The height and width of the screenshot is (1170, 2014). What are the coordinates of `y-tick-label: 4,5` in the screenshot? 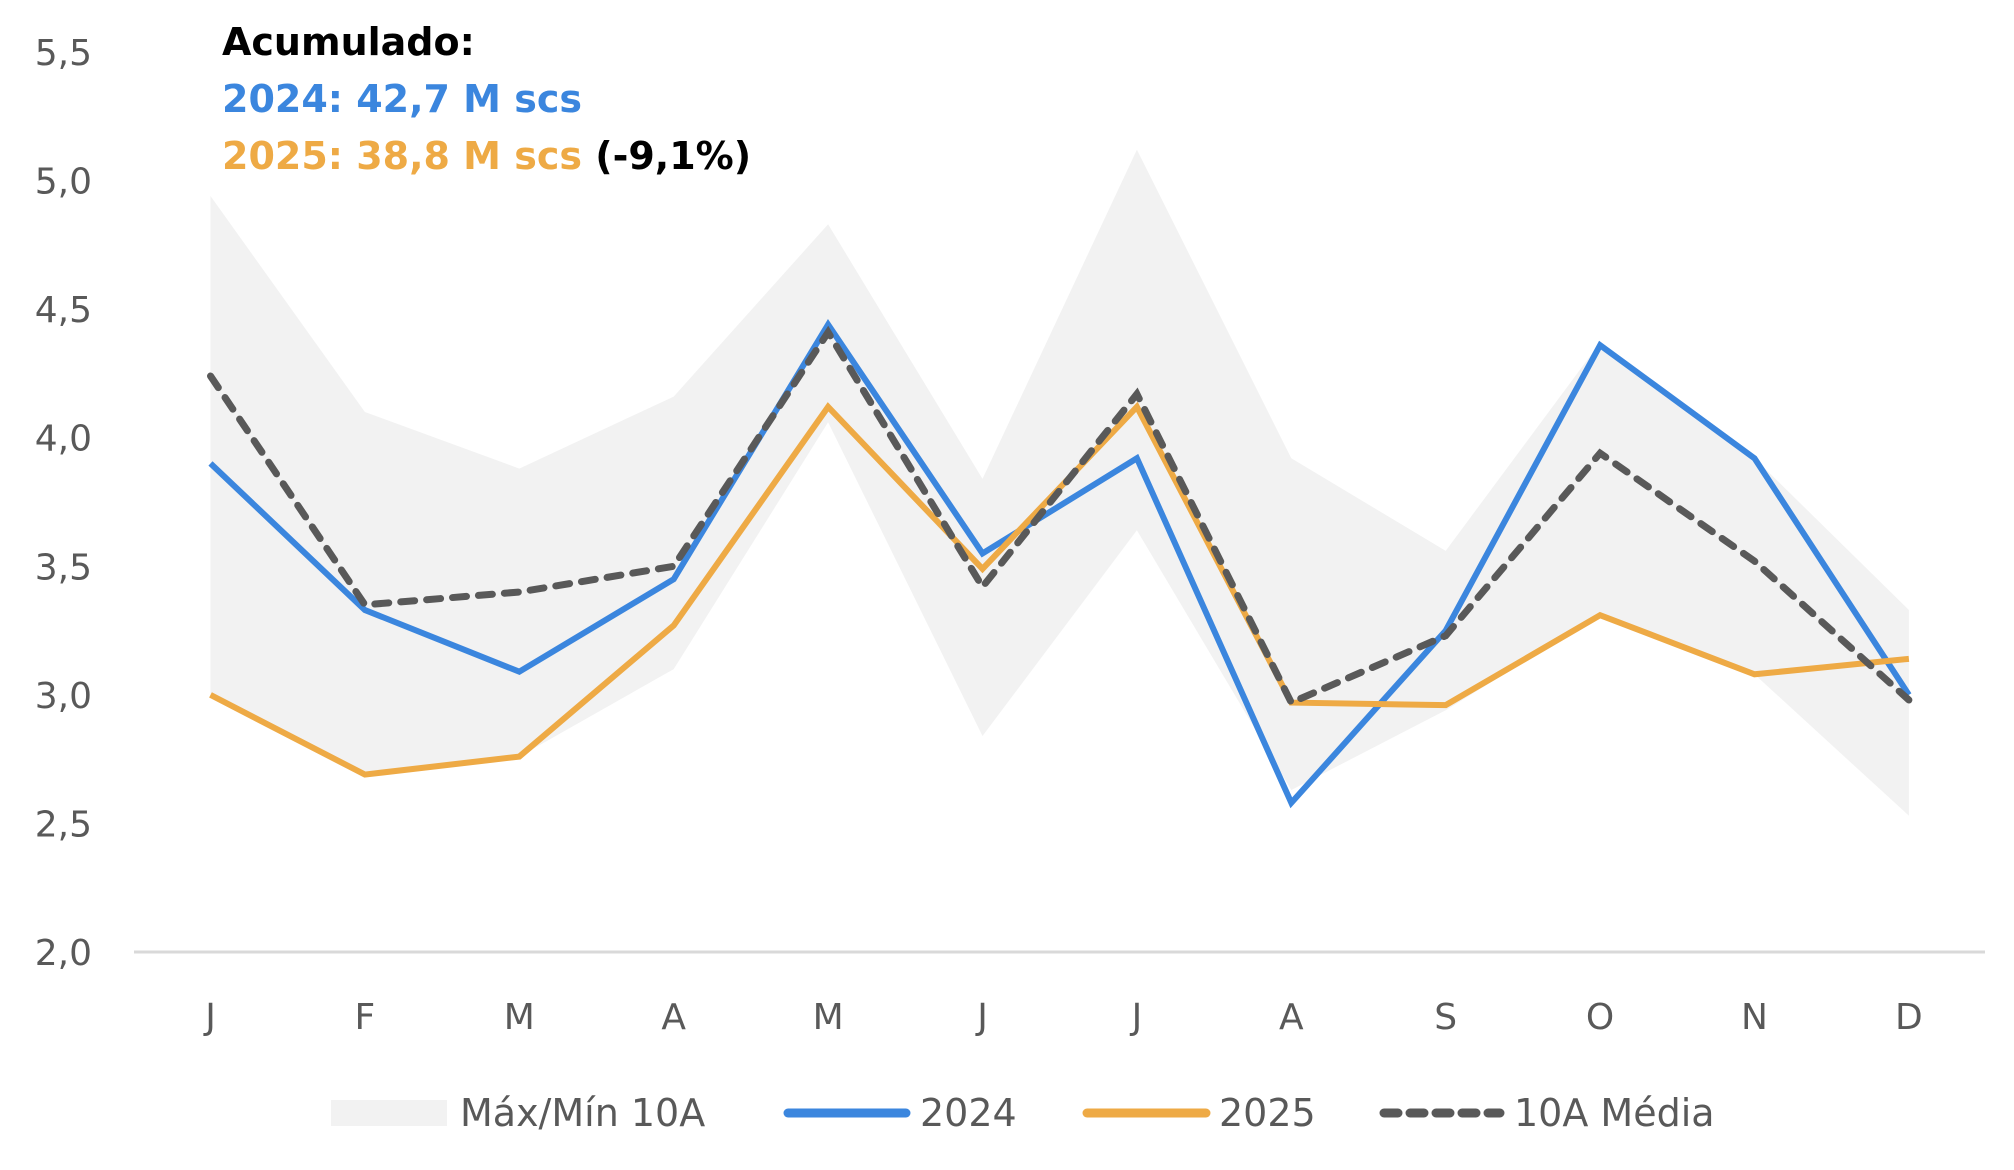 It's located at (63, 310).